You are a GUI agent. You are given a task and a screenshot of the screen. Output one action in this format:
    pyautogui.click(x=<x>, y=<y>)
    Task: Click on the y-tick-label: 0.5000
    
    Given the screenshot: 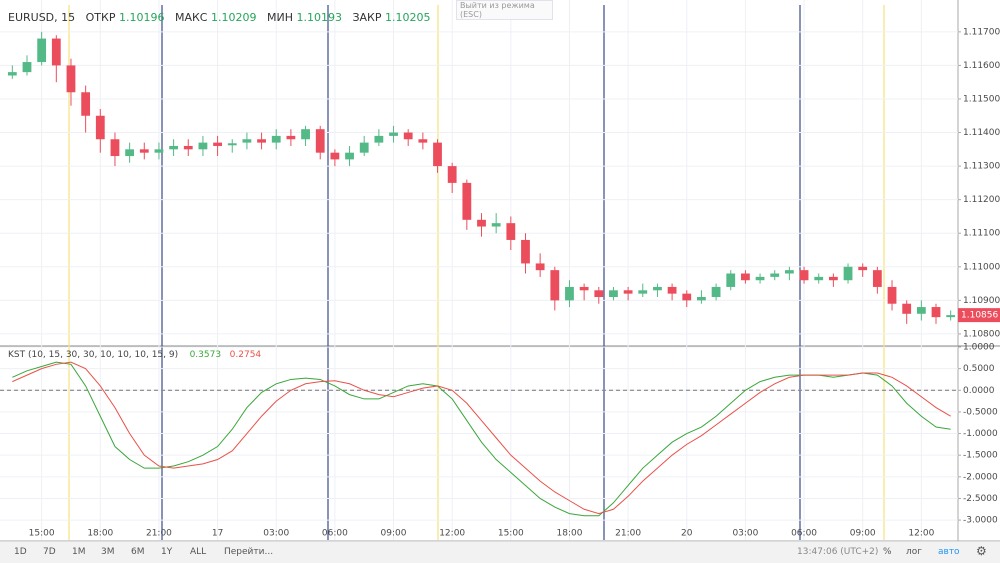 What is the action you would take?
    pyautogui.click(x=979, y=369)
    